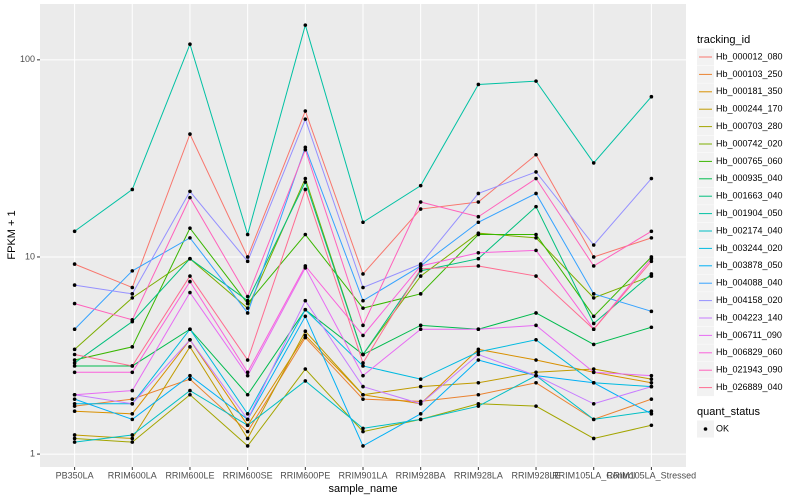  What do you see at coordinates (75, 475) in the screenshot?
I see `x-tick-label: PB350LA` at bounding box center [75, 475].